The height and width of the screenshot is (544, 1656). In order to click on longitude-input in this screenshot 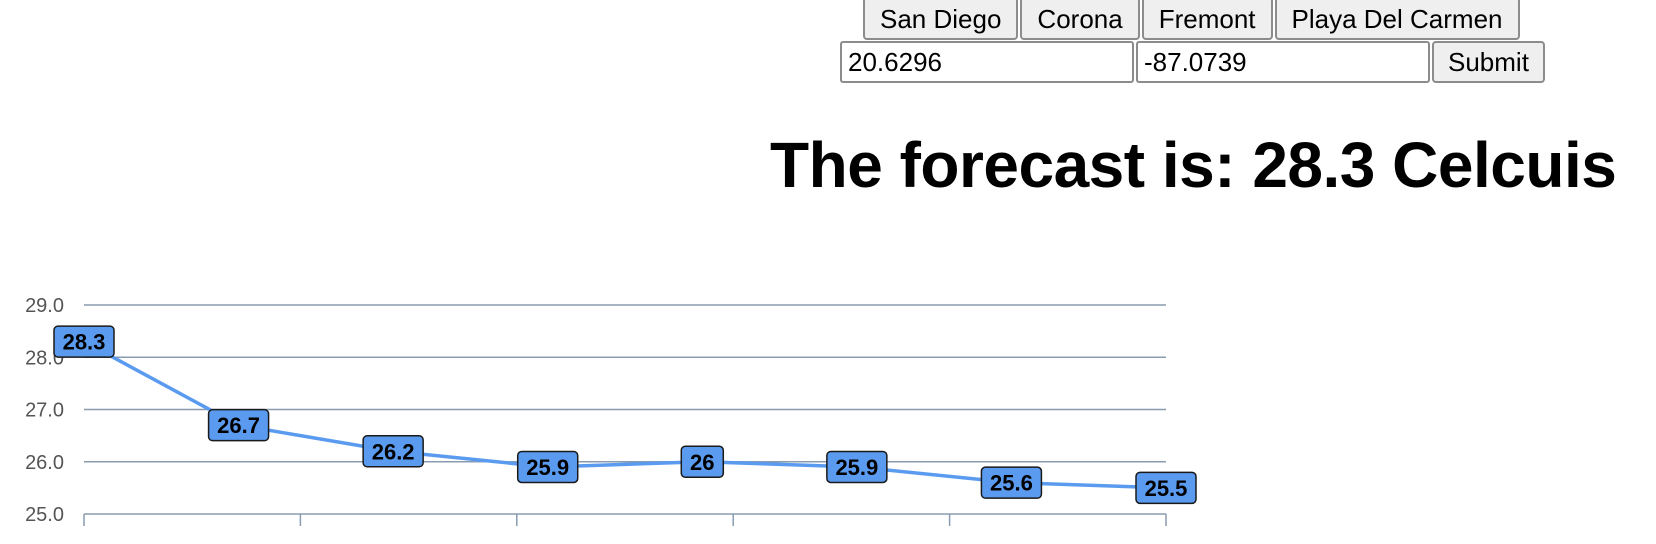, I will do `click(1283, 62)`.